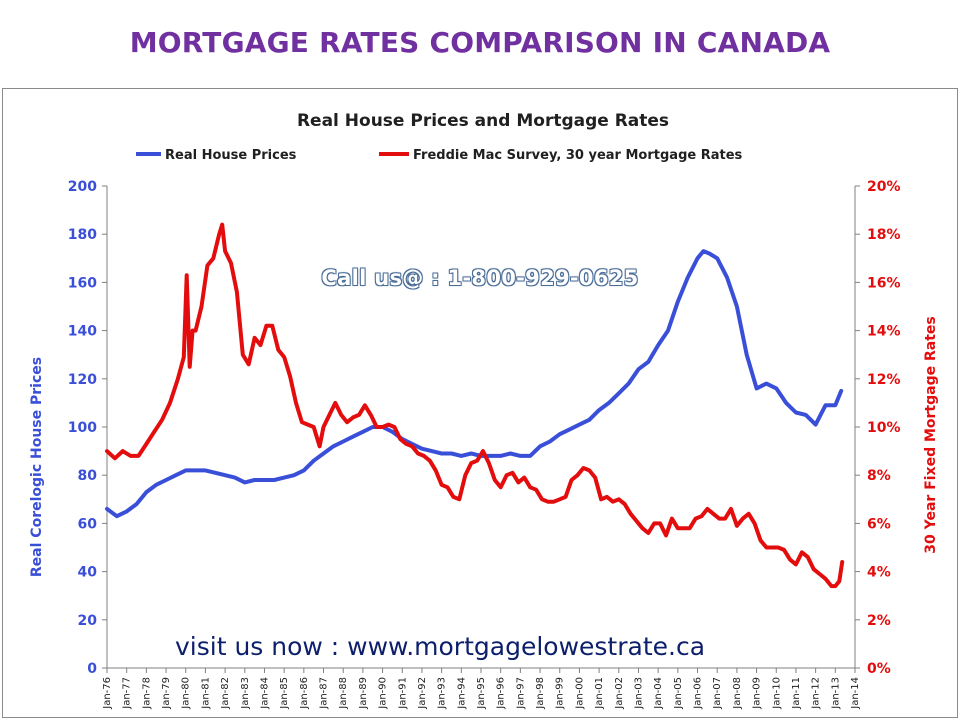 The width and height of the screenshot is (960, 720). Describe the element at coordinates (127, 693) in the screenshot. I see `x-tick-label: Jan-77` at that location.